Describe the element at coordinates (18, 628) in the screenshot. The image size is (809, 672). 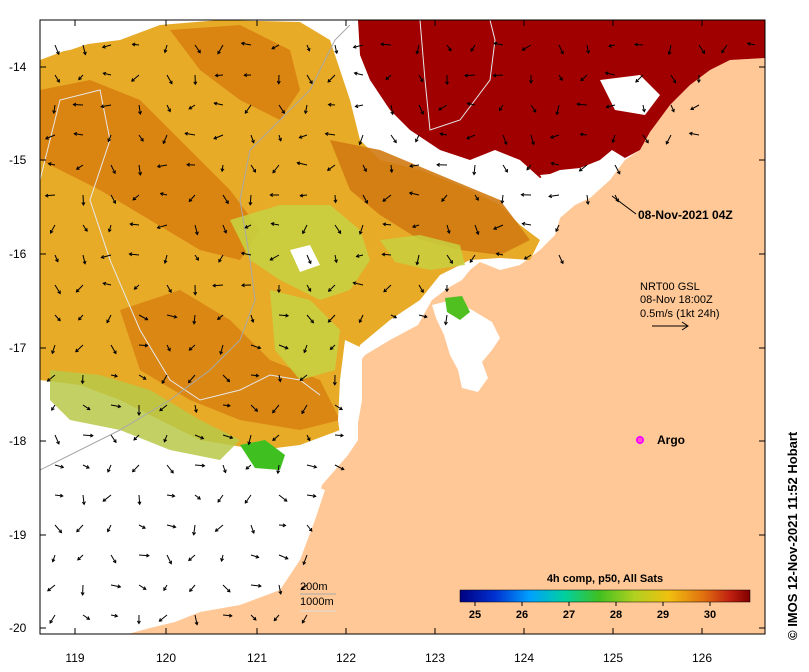
I see `y-tick-label: -20` at that location.